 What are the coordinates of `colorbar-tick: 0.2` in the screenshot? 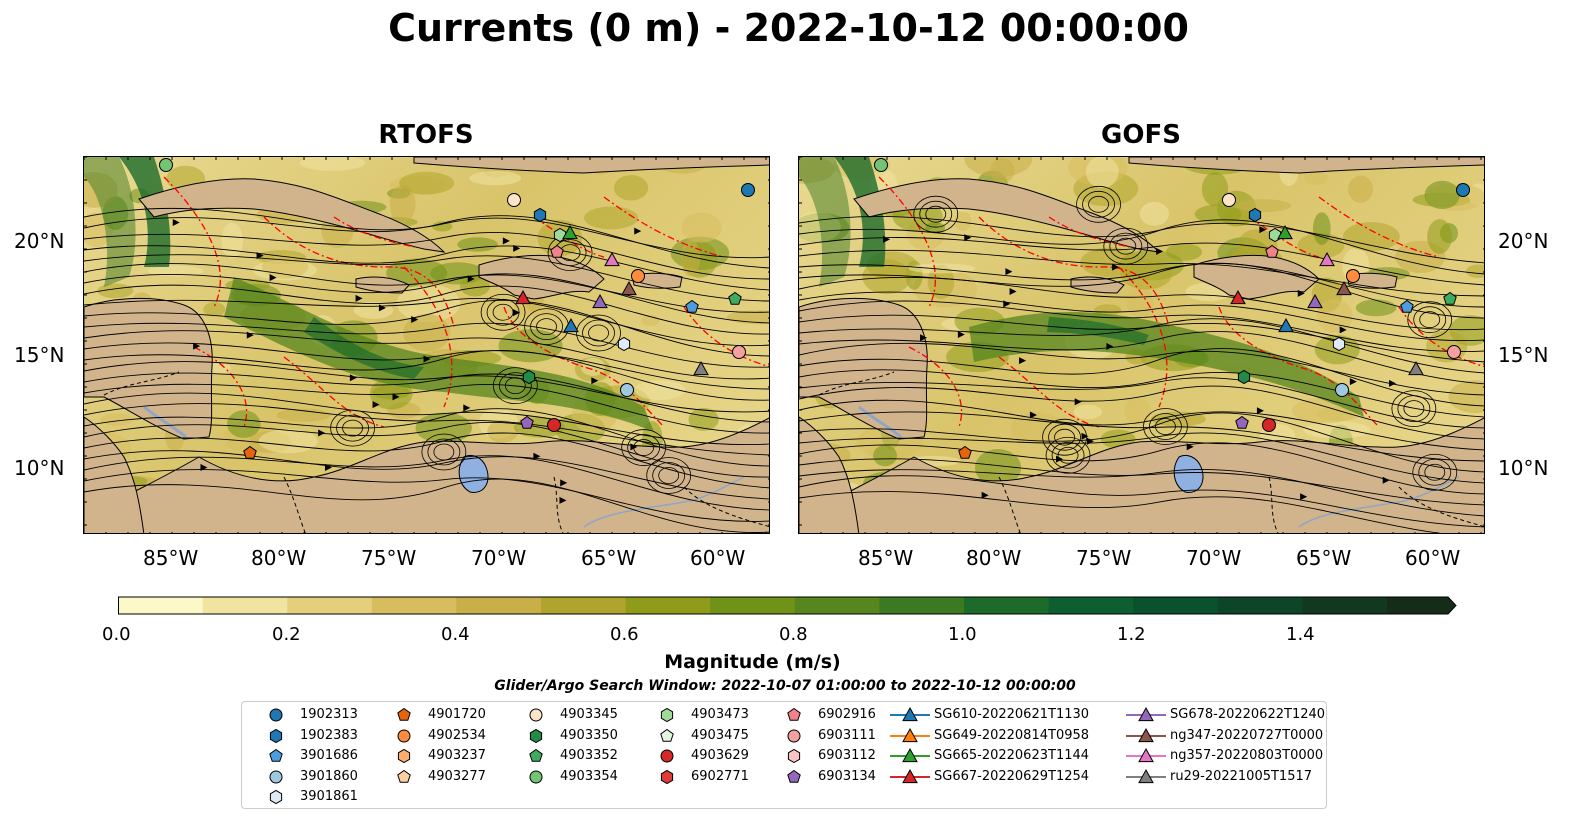 It's located at (286, 634).